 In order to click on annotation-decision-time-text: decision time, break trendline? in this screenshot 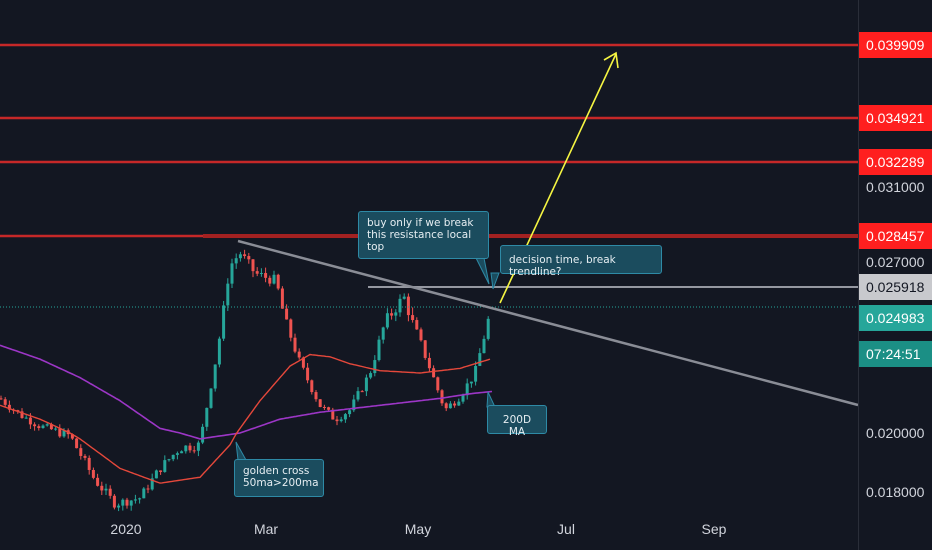, I will do `click(562, 266)`.